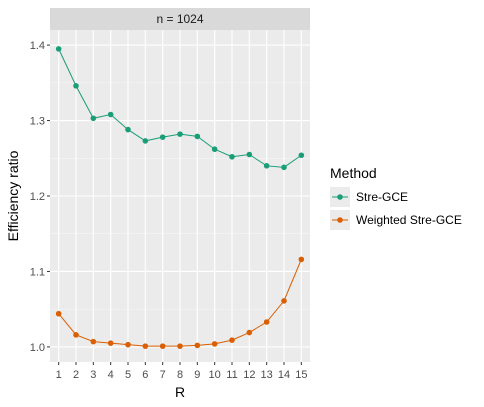 The width and height of the screenshot is (484, 407). I want to click on y-axis-ticks: 1.0 1.1 1.2 1.3 1.4, so click(40, 197).